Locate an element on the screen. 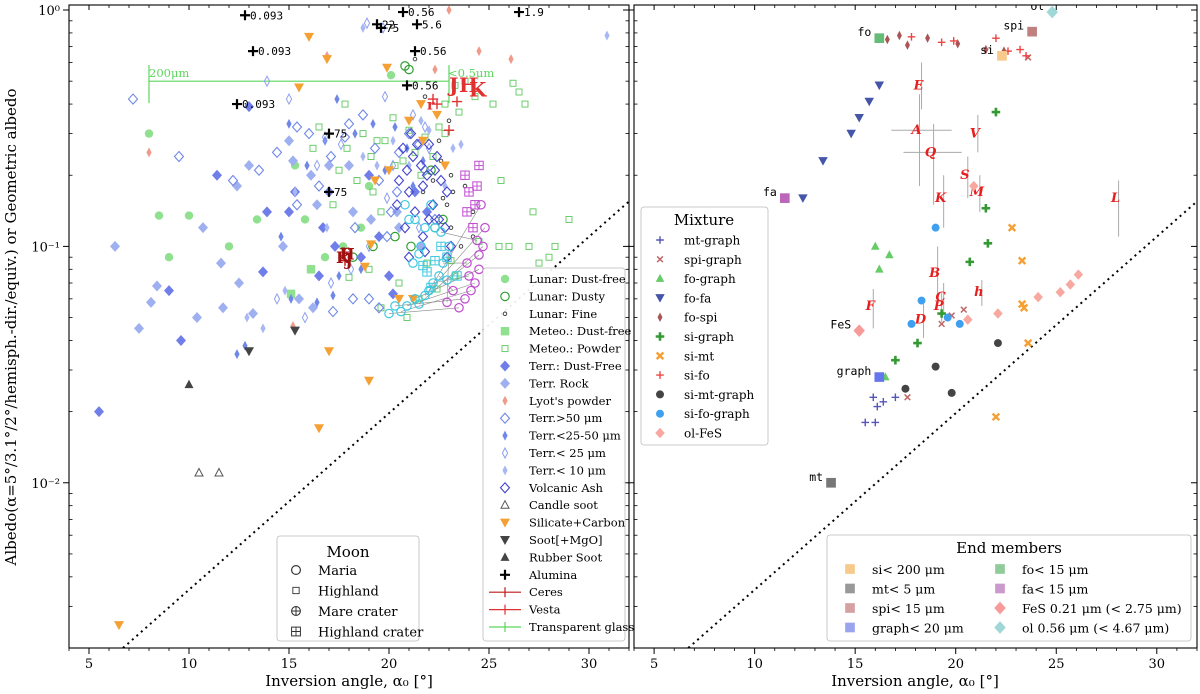 This screenshot has width=1200, height=694. asteroid-class-label: V is located at coordinates (976, 134).